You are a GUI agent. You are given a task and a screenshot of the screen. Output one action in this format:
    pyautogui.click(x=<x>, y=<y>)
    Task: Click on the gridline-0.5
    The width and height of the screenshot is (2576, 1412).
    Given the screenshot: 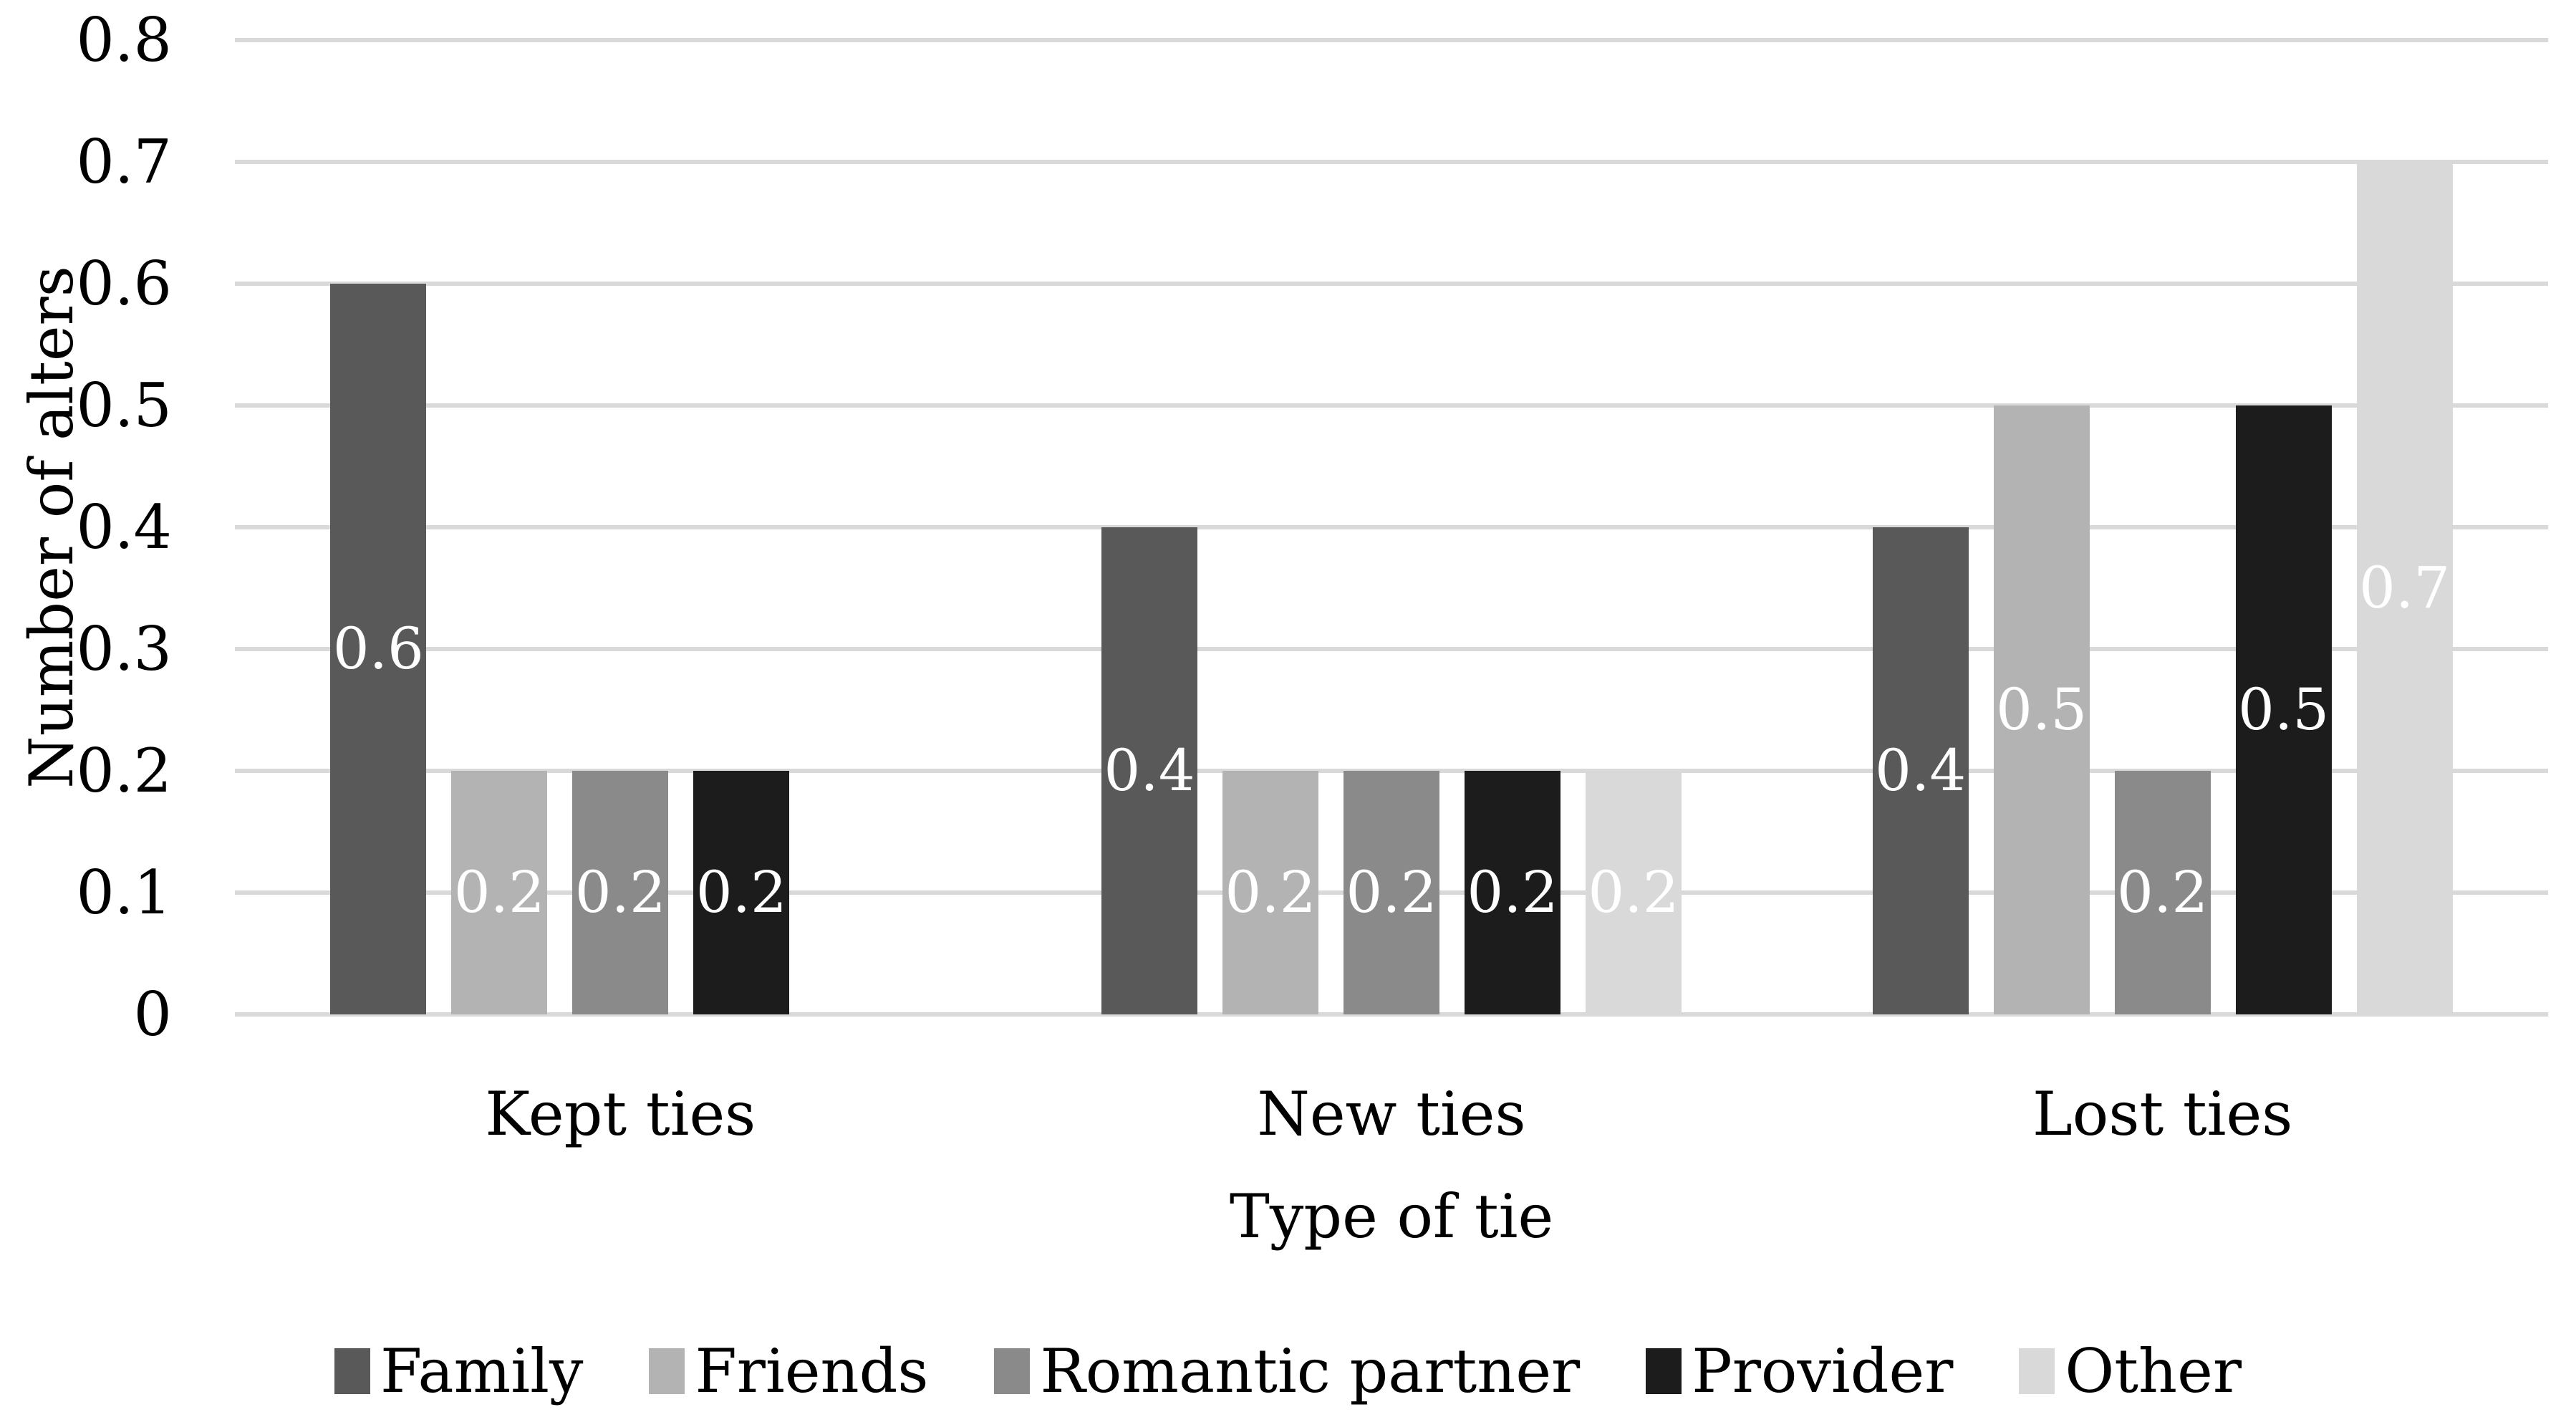 What is the action you would take?
    pyautogui.click(x=1391, y=405)
    